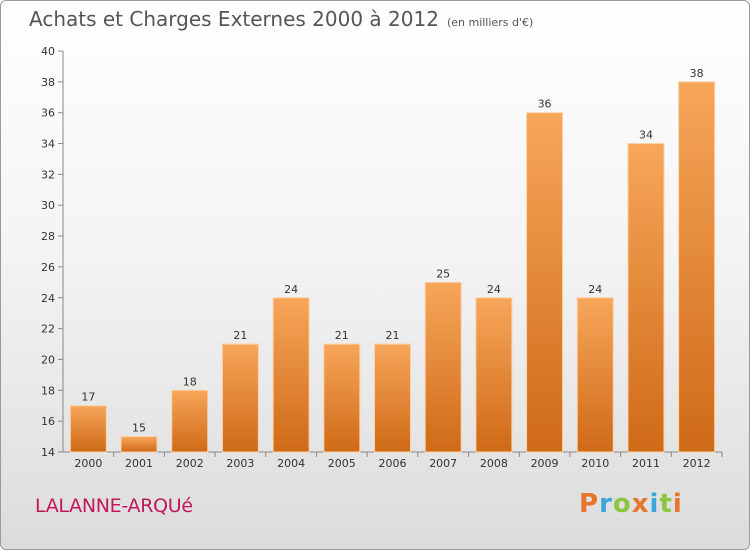 This screenshot has height=550, width=750. I want to click on y-tick-label: 30, so click(48, 205).